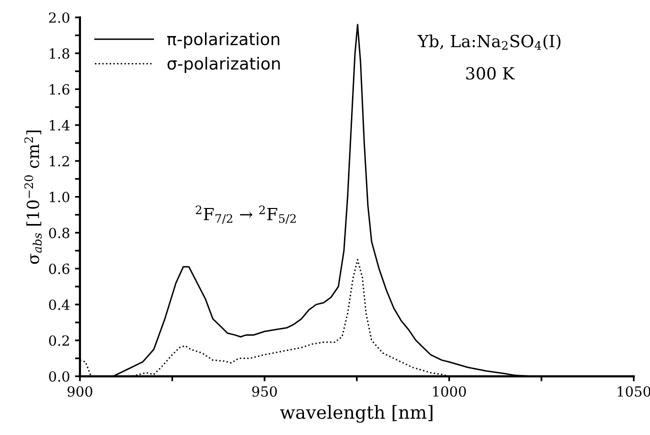 The height and width of the screenshot is (435, 650). I want to click on annotation: 300 K, so click(490, 73).